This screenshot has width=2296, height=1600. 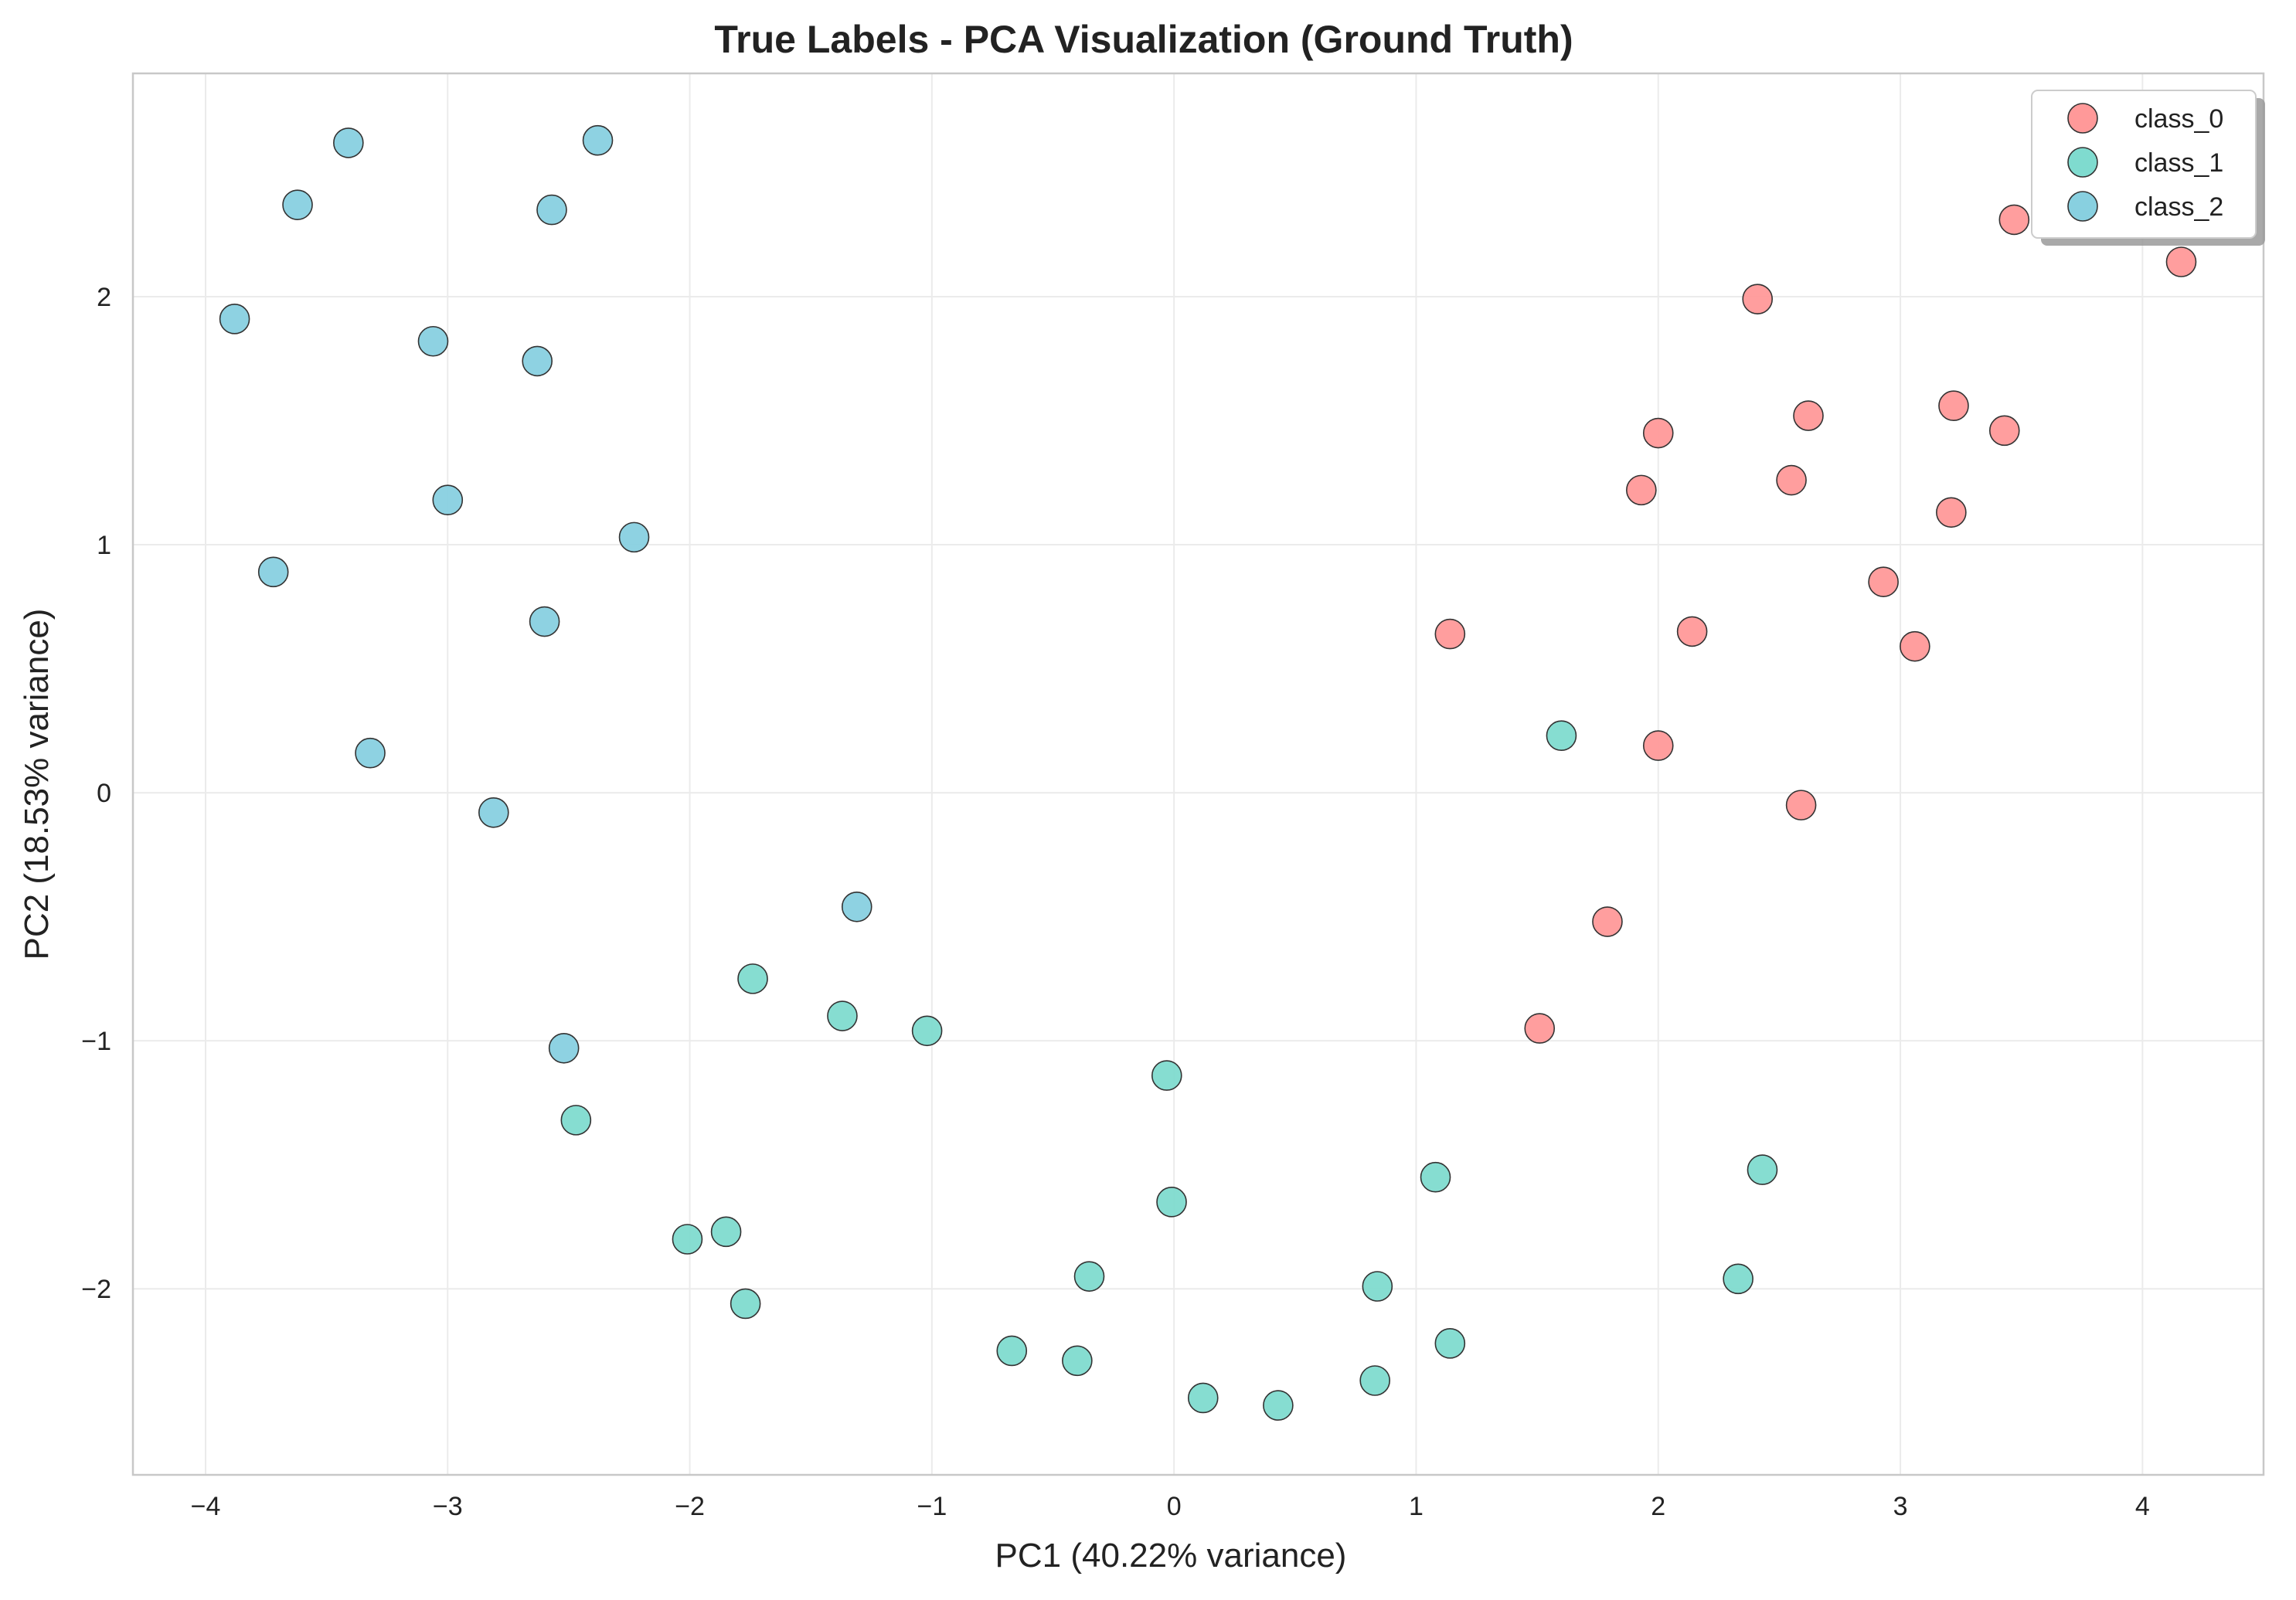 What do you see at coordinates (2179, 207) in the screenshot?
I see `legend-label-class_2: class_2` at bounding box center [2179, 207].